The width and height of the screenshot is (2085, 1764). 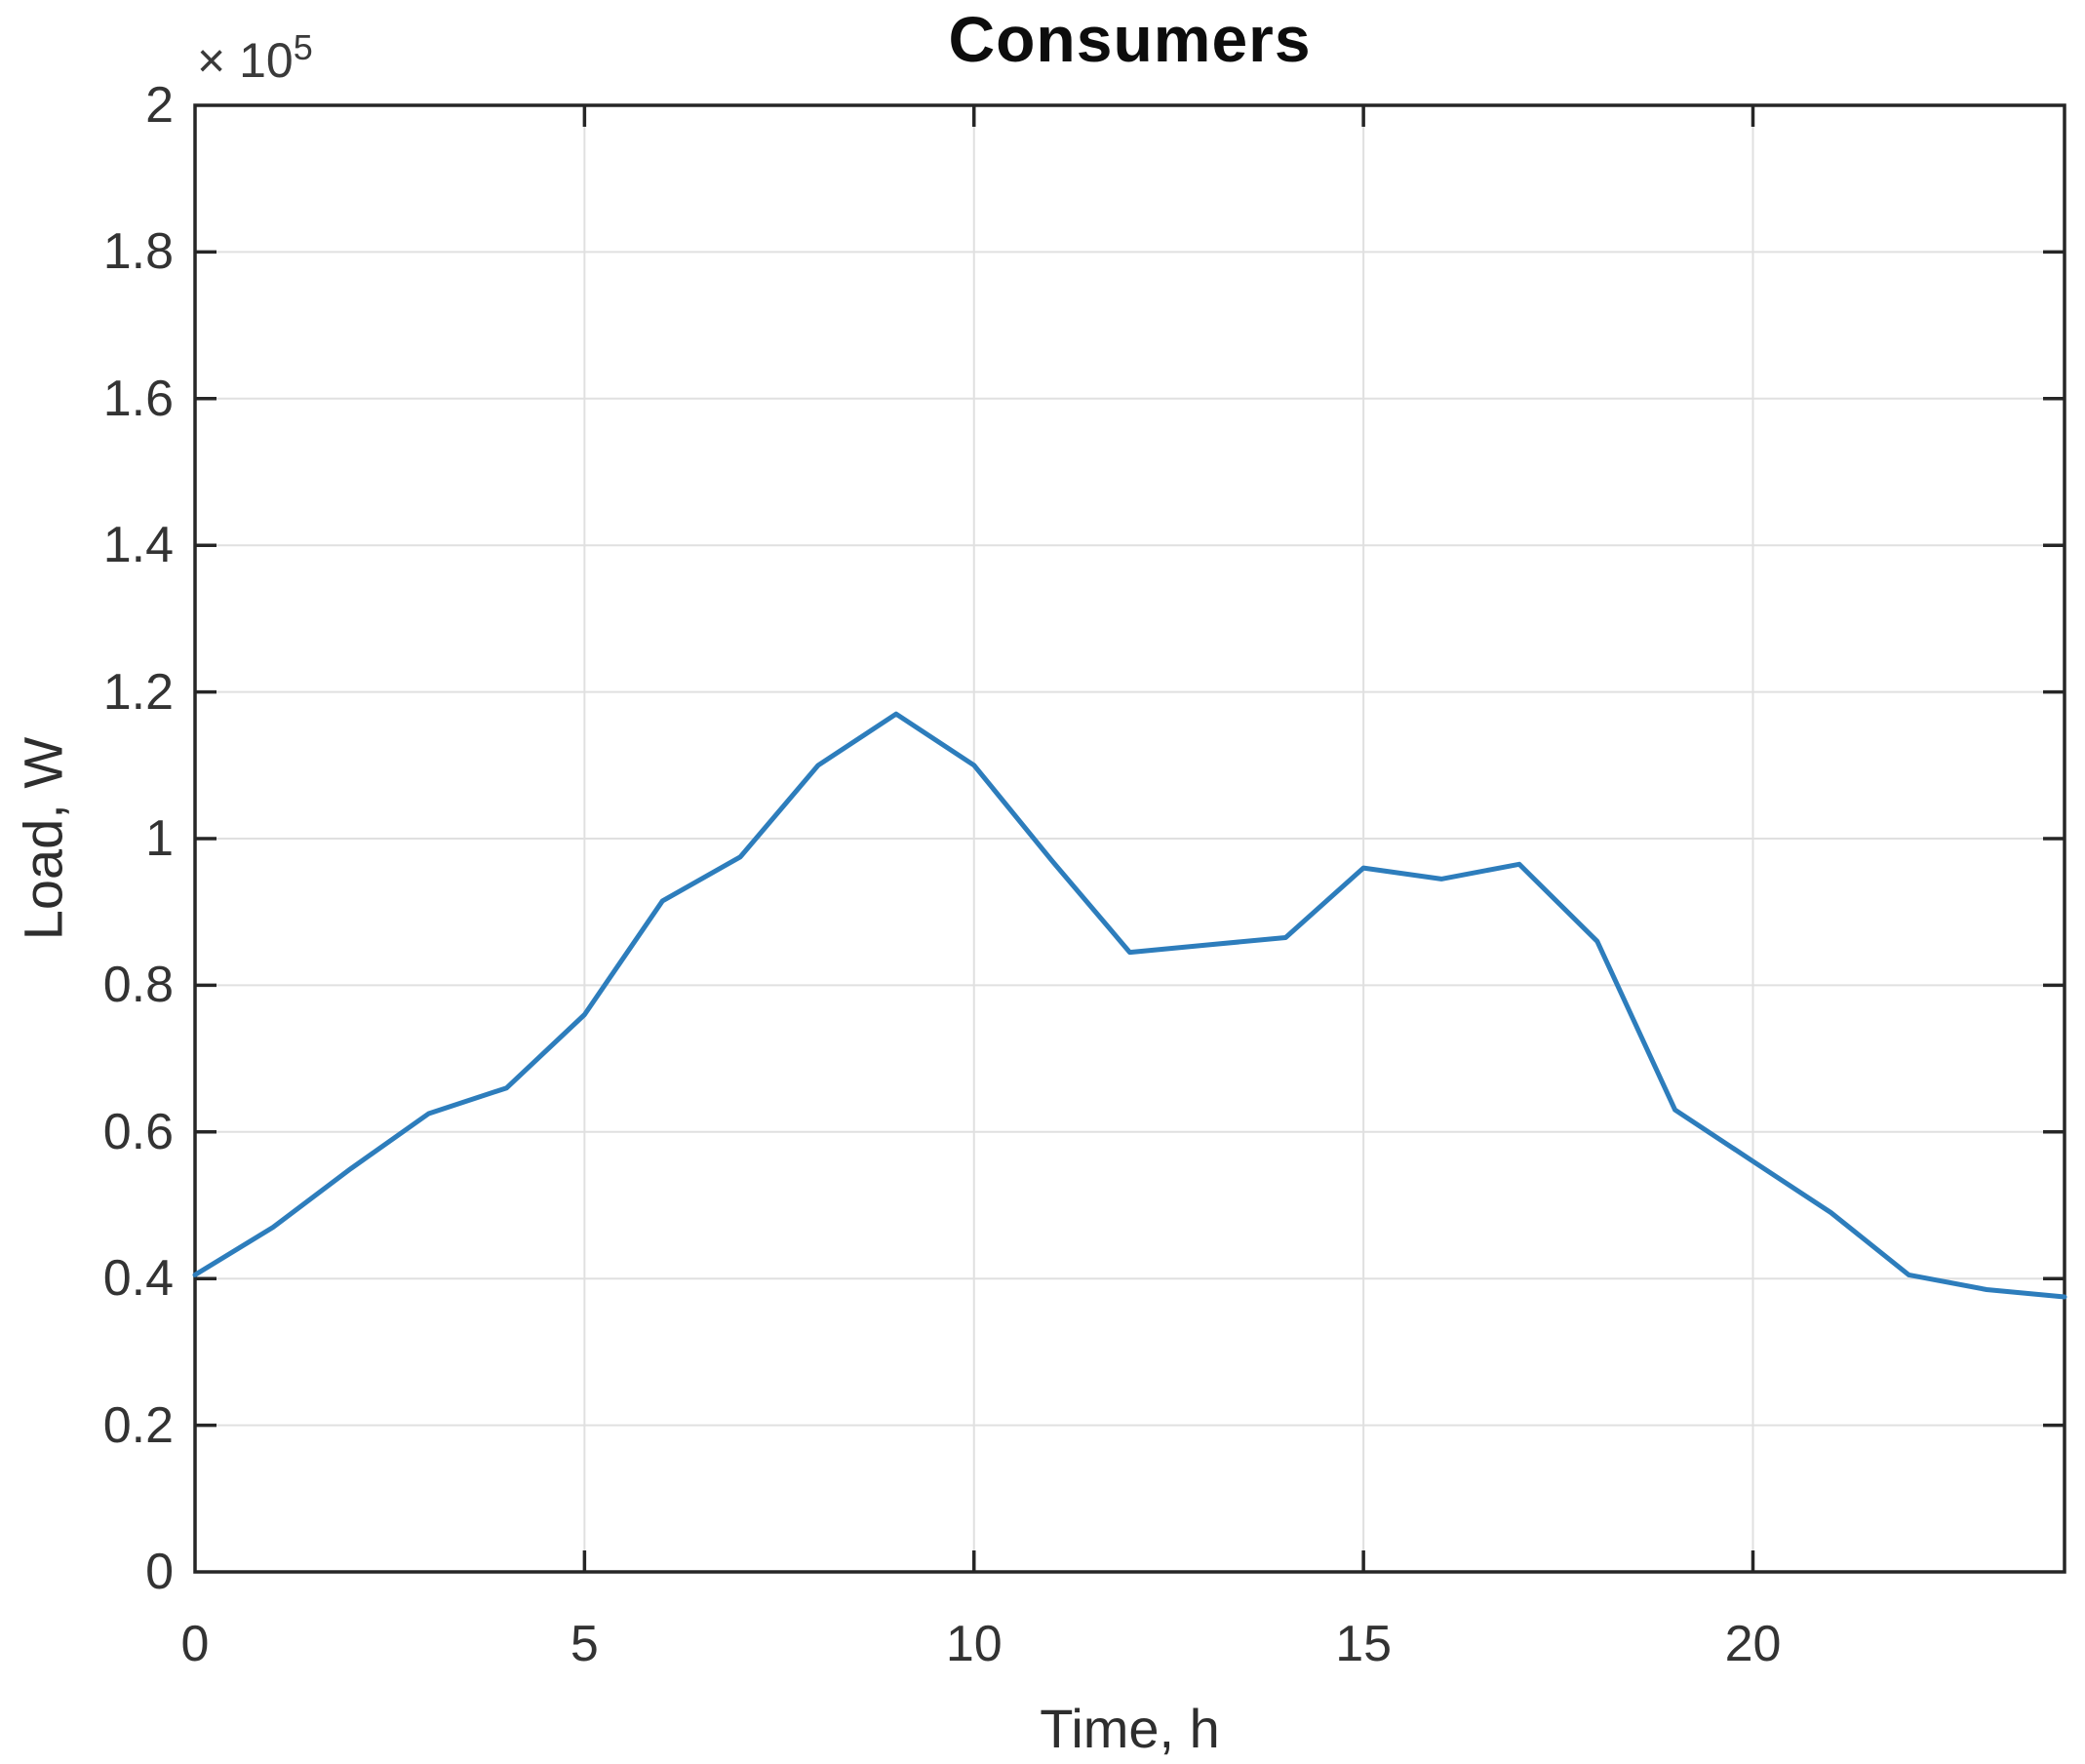 I want to click on y-tick-label: 0, so click(x=159, y=1572).